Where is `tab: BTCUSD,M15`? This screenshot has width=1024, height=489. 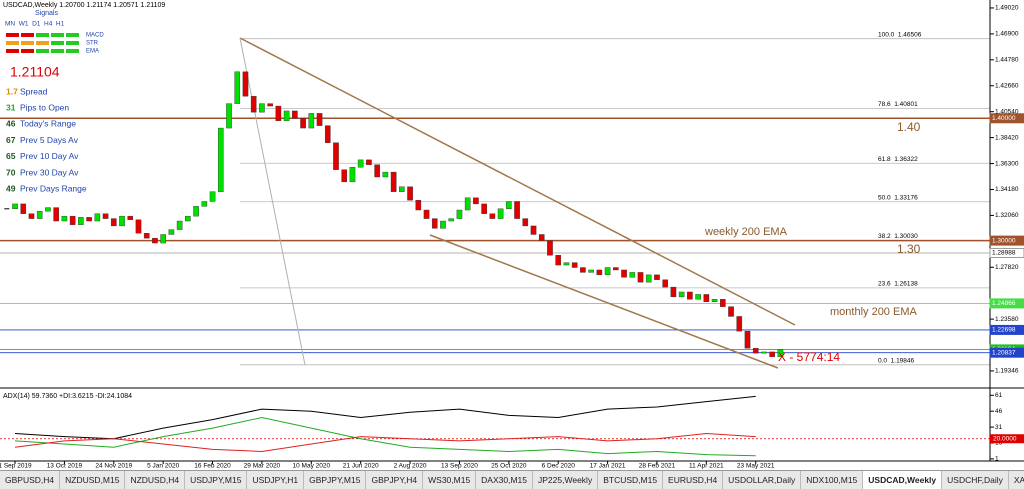 tab: BTCUSD,M15 is located at coordinates (631, 480).